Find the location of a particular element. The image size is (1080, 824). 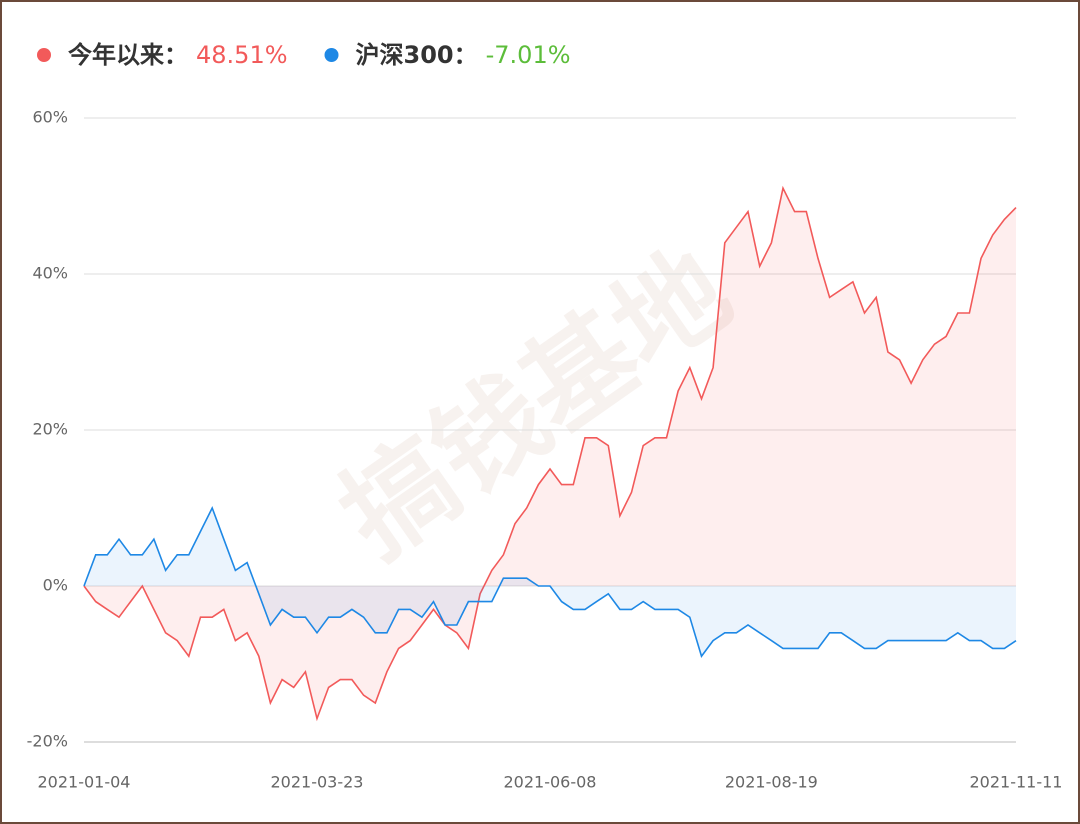

x-tick-label: 2021-11-11 is located at coordinates (1016, 782).